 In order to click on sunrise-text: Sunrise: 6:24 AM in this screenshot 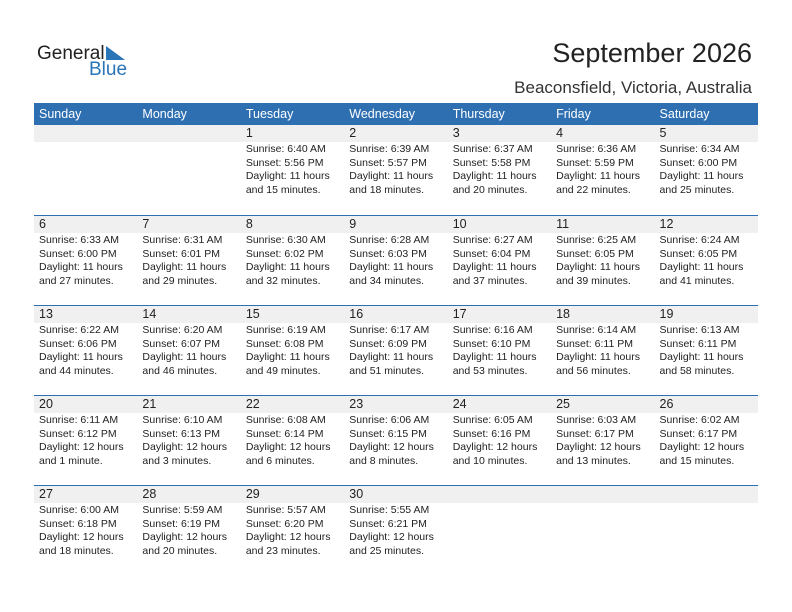, I will do `click(699, 240)`.